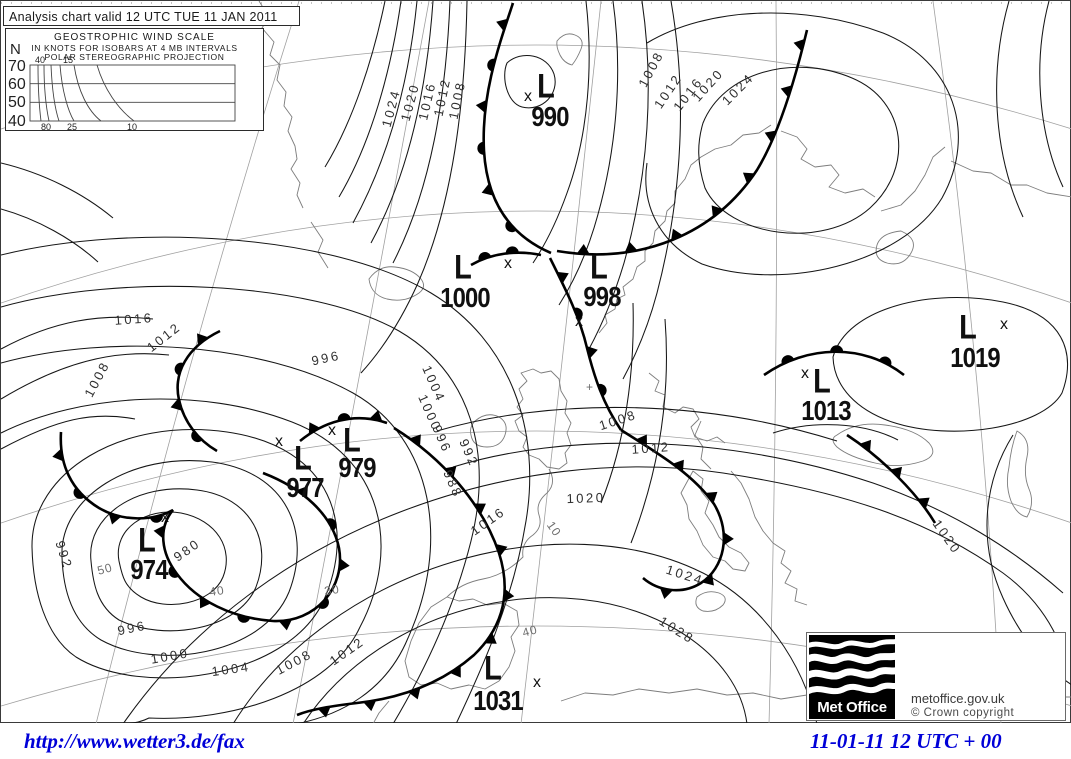 The width and height of the screenshot is (1071, 759). I want to click on low-pressure-value: 1013, so click(826, 410).